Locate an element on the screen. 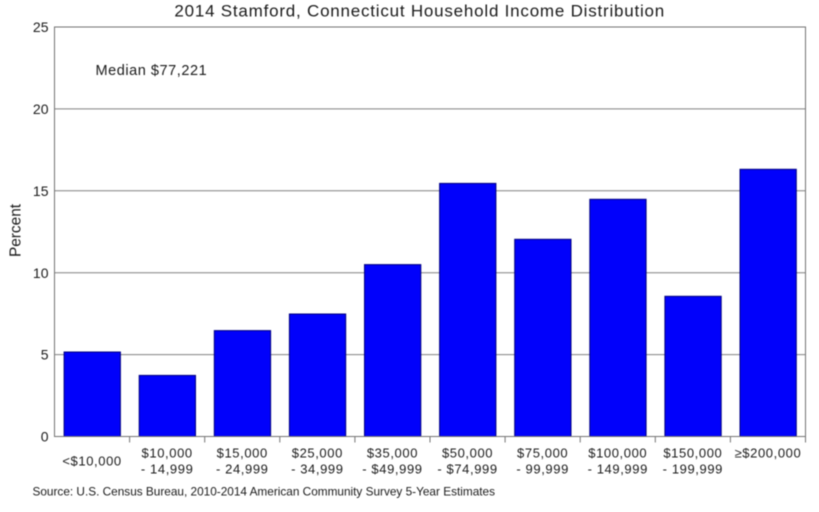  svg-text: $10,000 is located at coordinates (167, 453).